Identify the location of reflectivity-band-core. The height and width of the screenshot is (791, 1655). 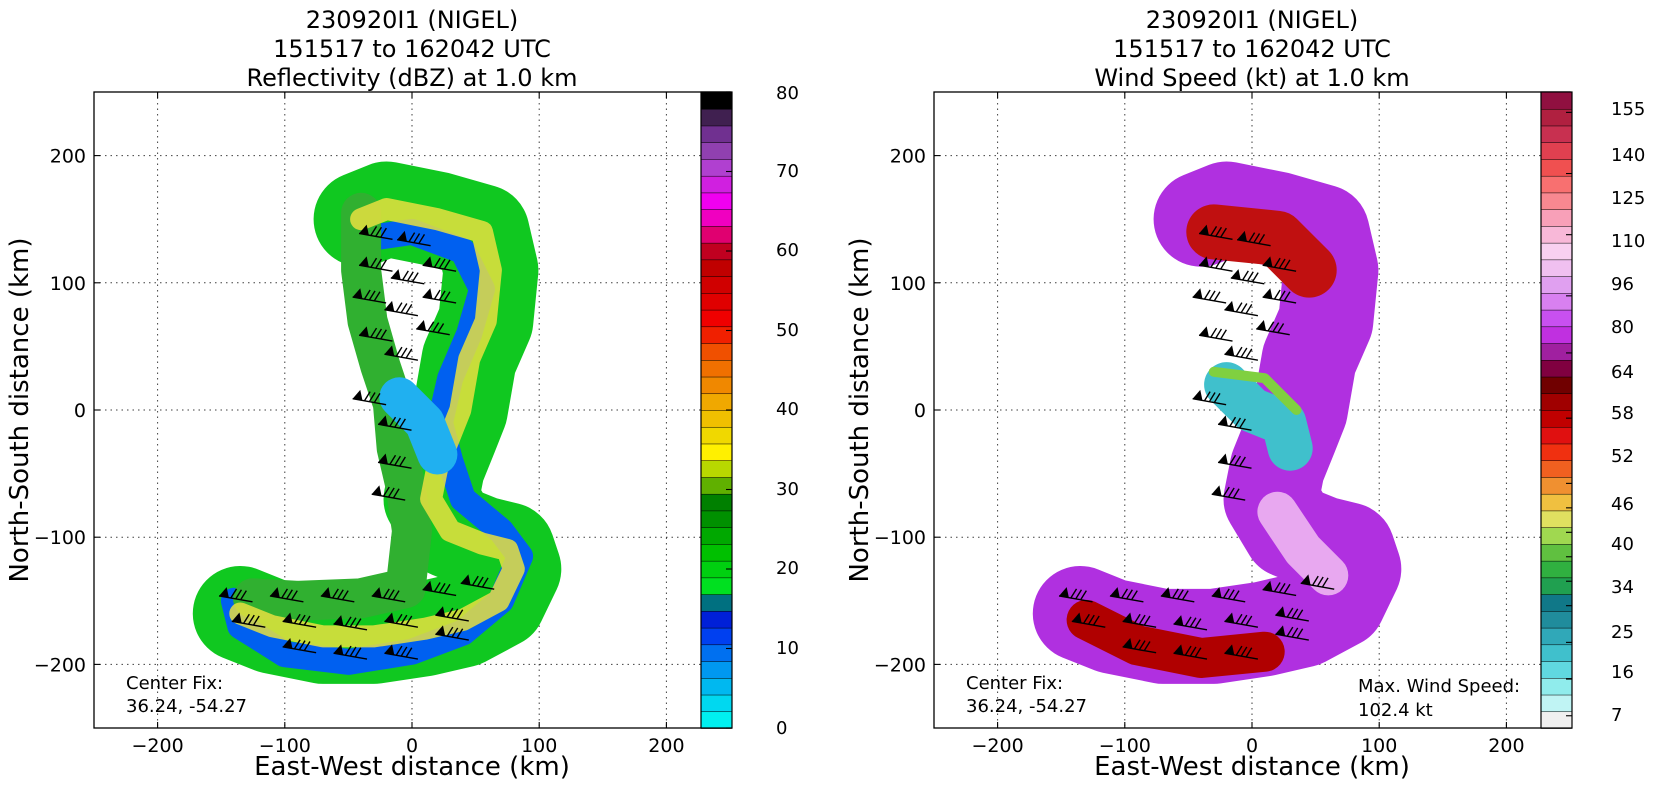
(377, 423).